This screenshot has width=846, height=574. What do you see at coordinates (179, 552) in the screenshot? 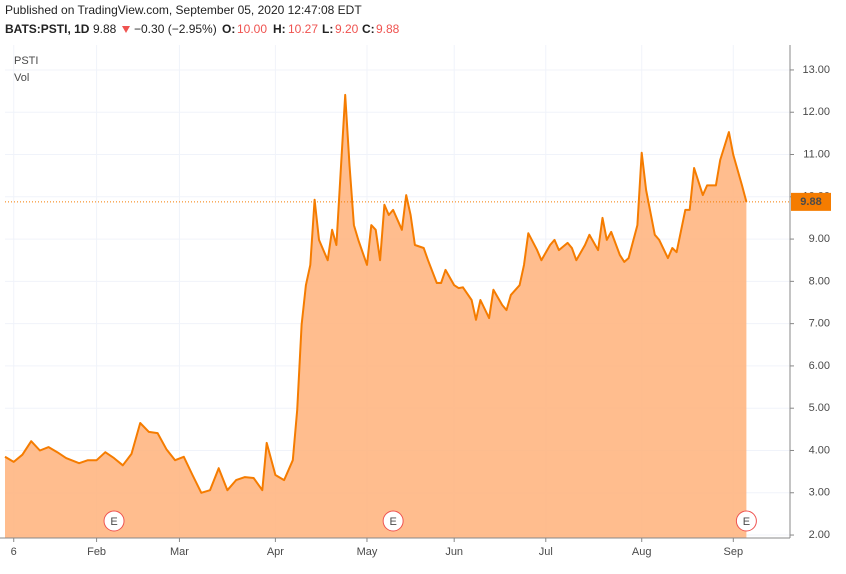
I see `x-tick-label: Mar` at bounding box center [179, 552].